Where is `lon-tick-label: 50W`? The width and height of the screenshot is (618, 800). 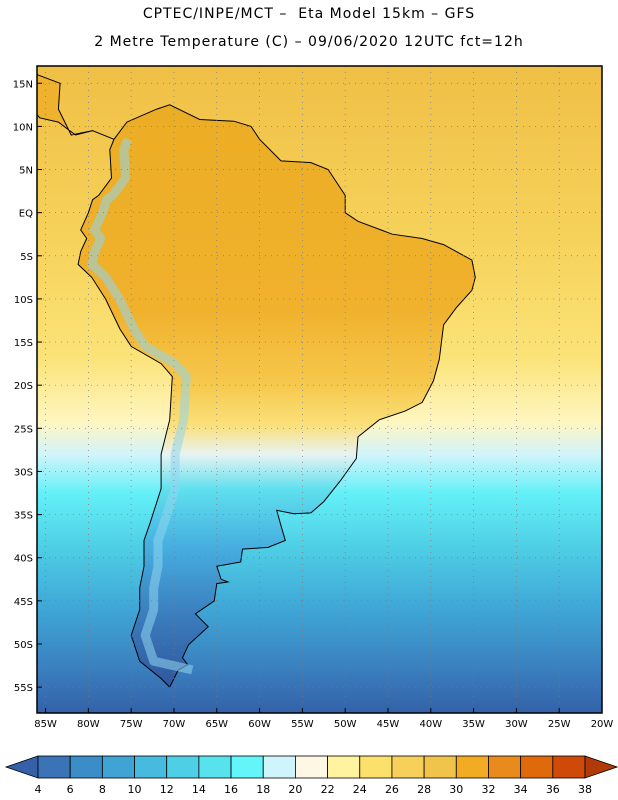 lon-tick-label: 50W is located at coordinates (345, 724).